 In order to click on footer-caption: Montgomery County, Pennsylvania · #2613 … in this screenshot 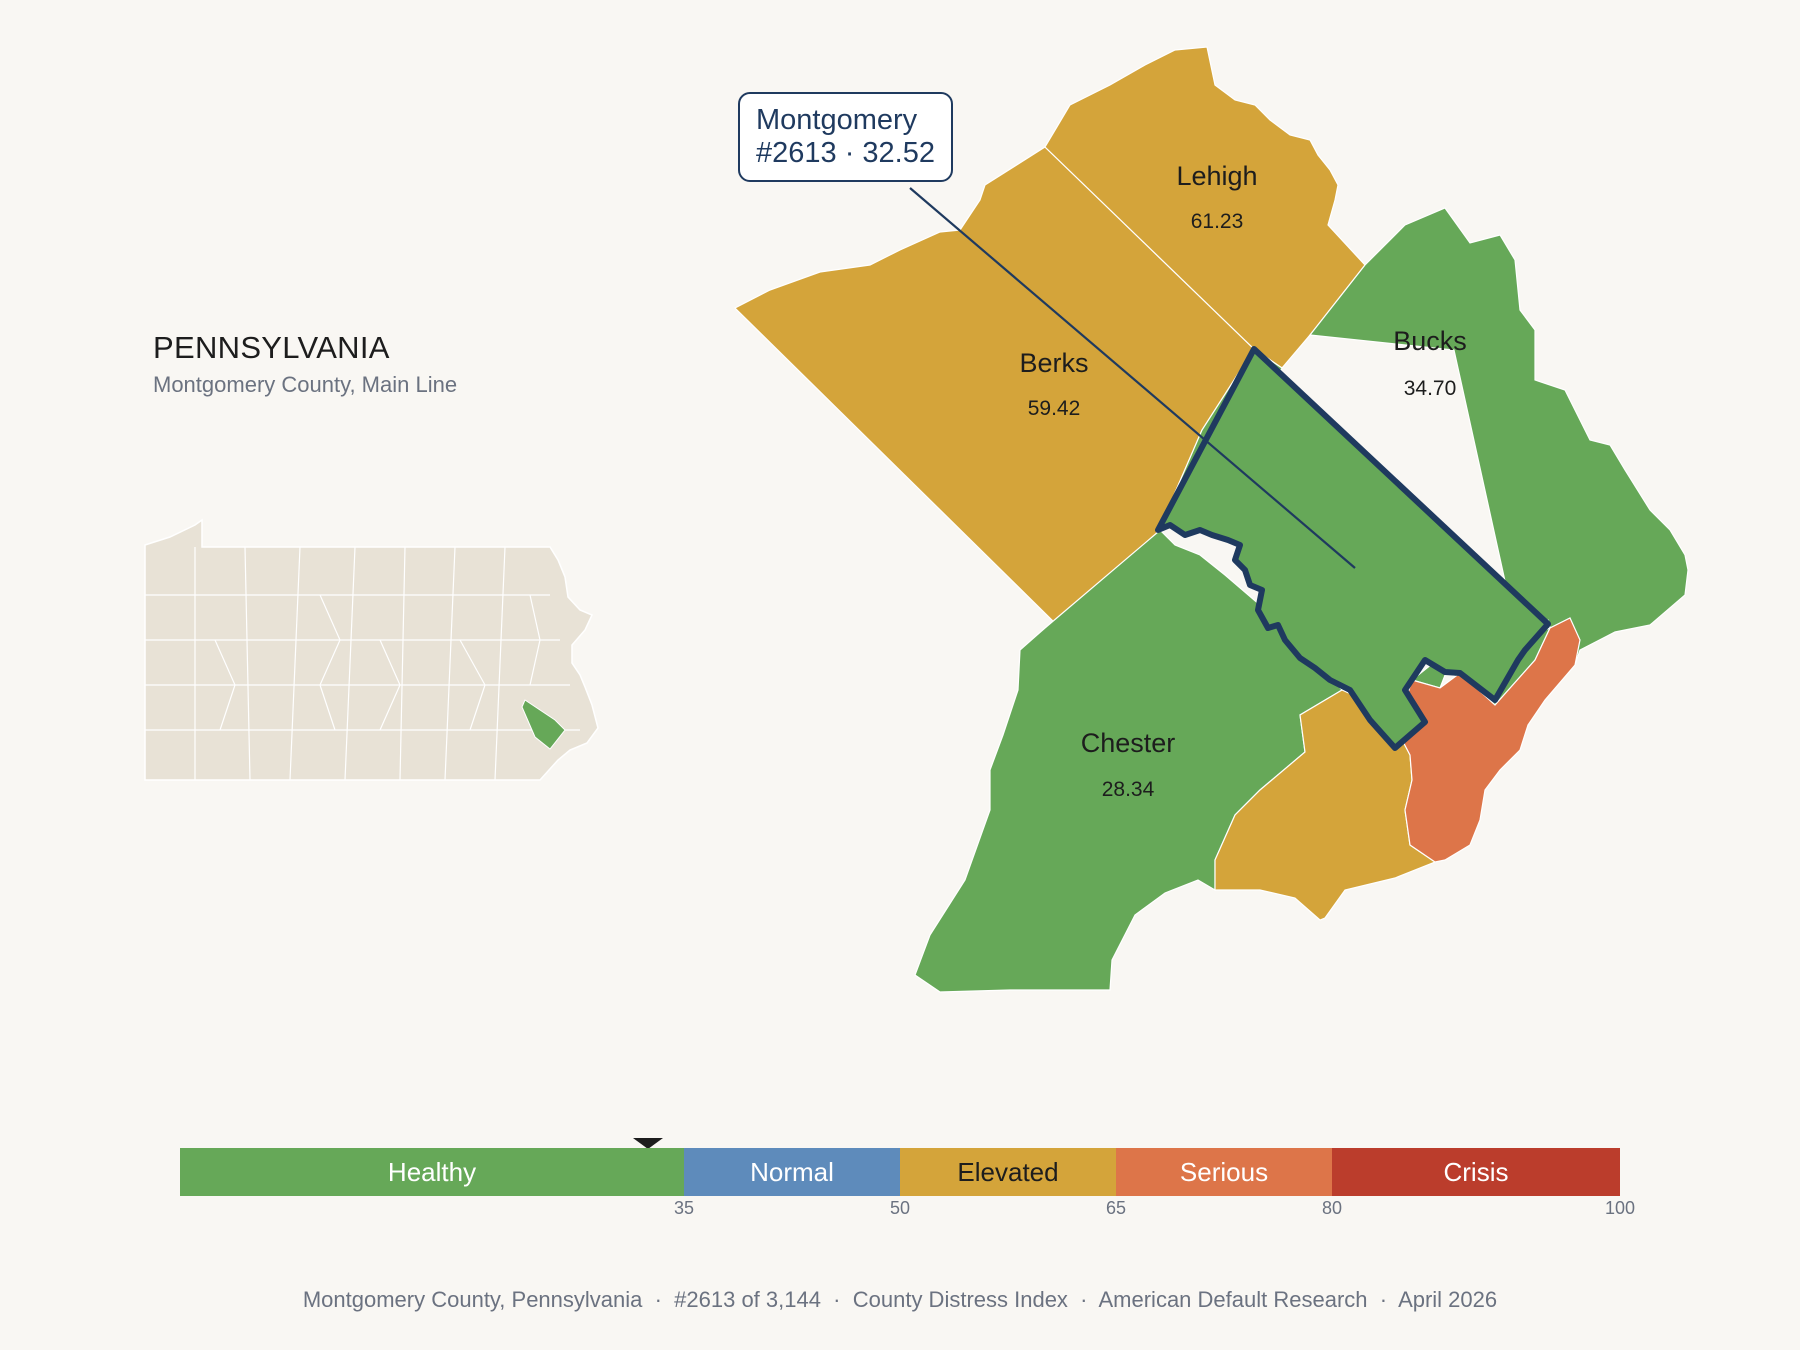, I will do `click(900, 1299)`.